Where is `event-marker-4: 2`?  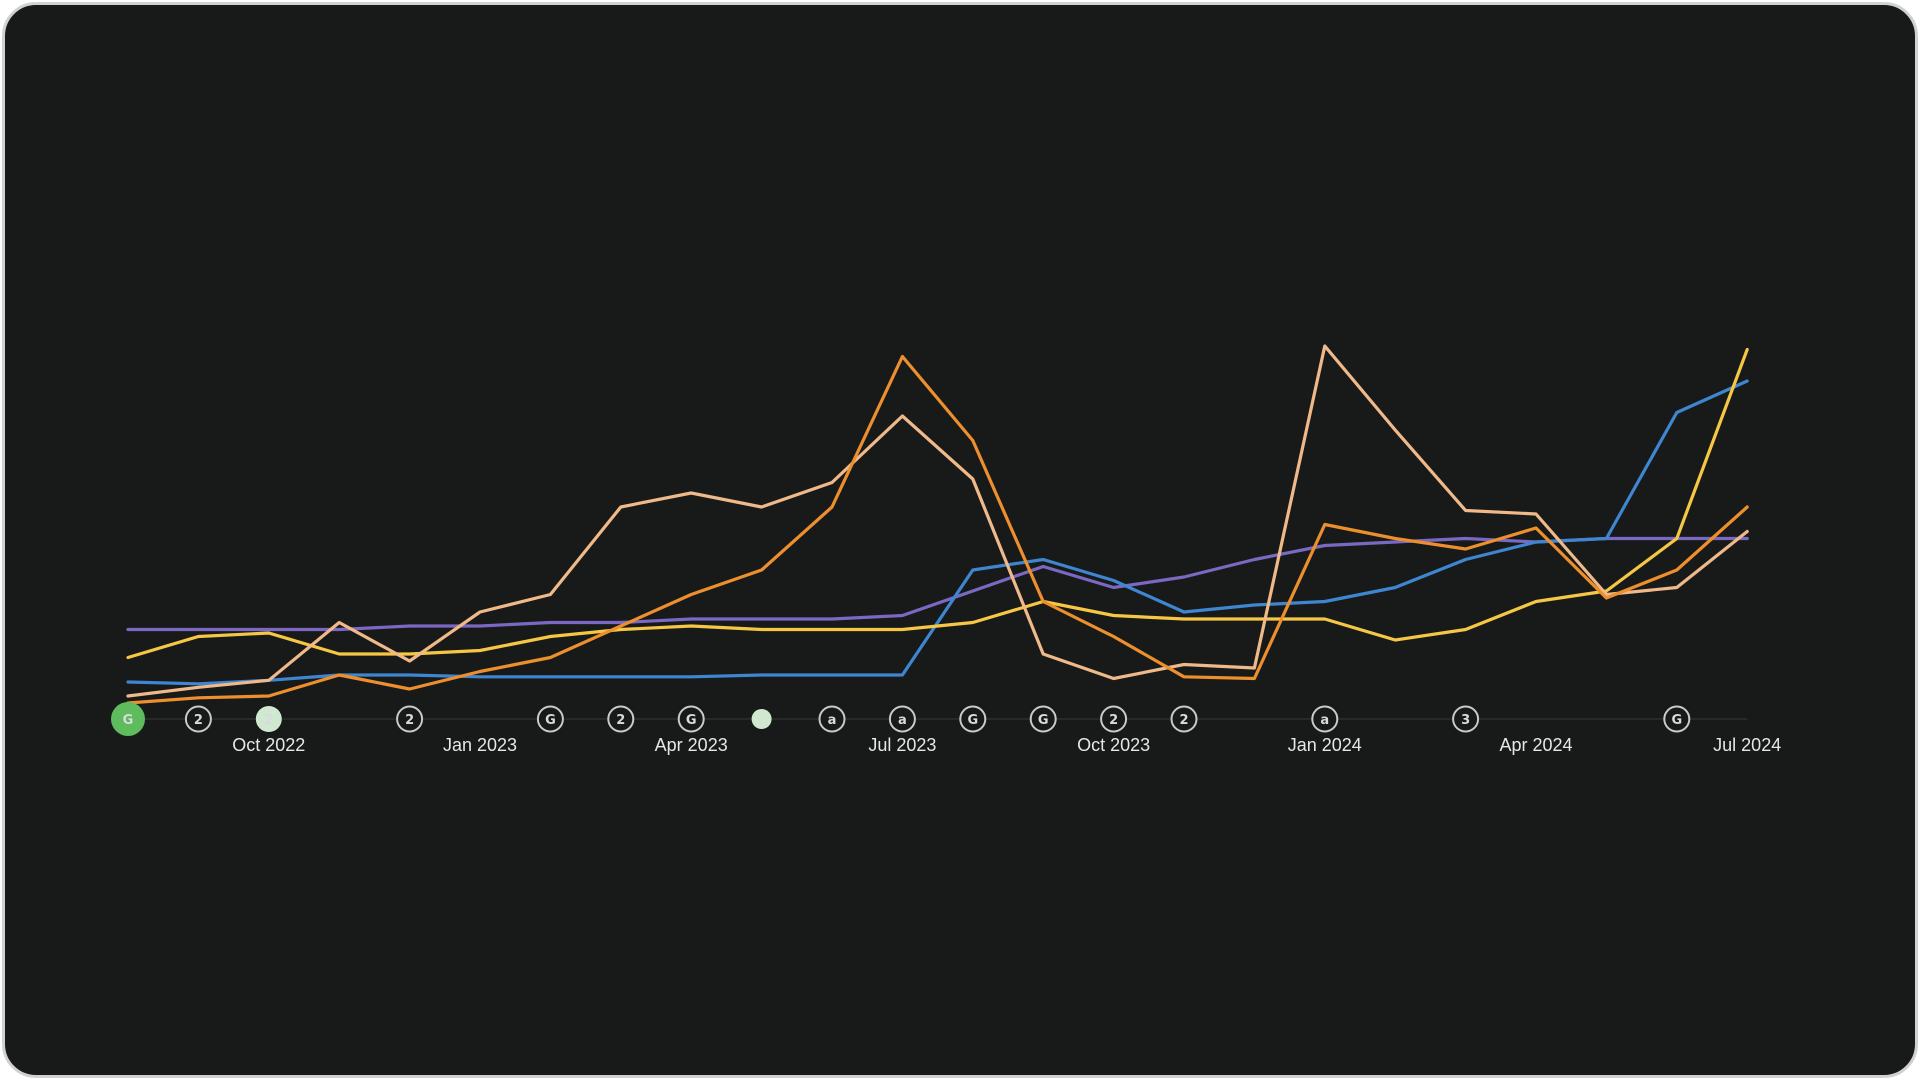
event-marker-4: 2 is located at coordinates (410, 719).